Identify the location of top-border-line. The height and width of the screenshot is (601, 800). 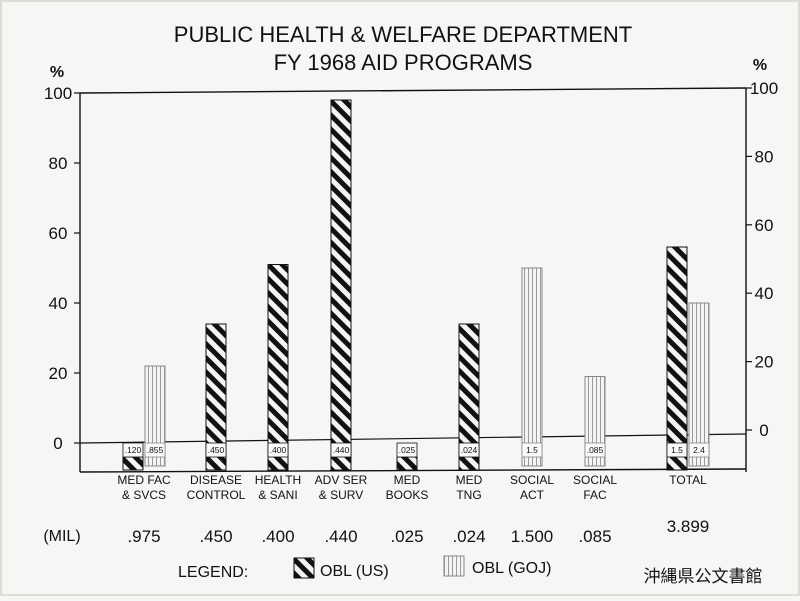
(413, 90).